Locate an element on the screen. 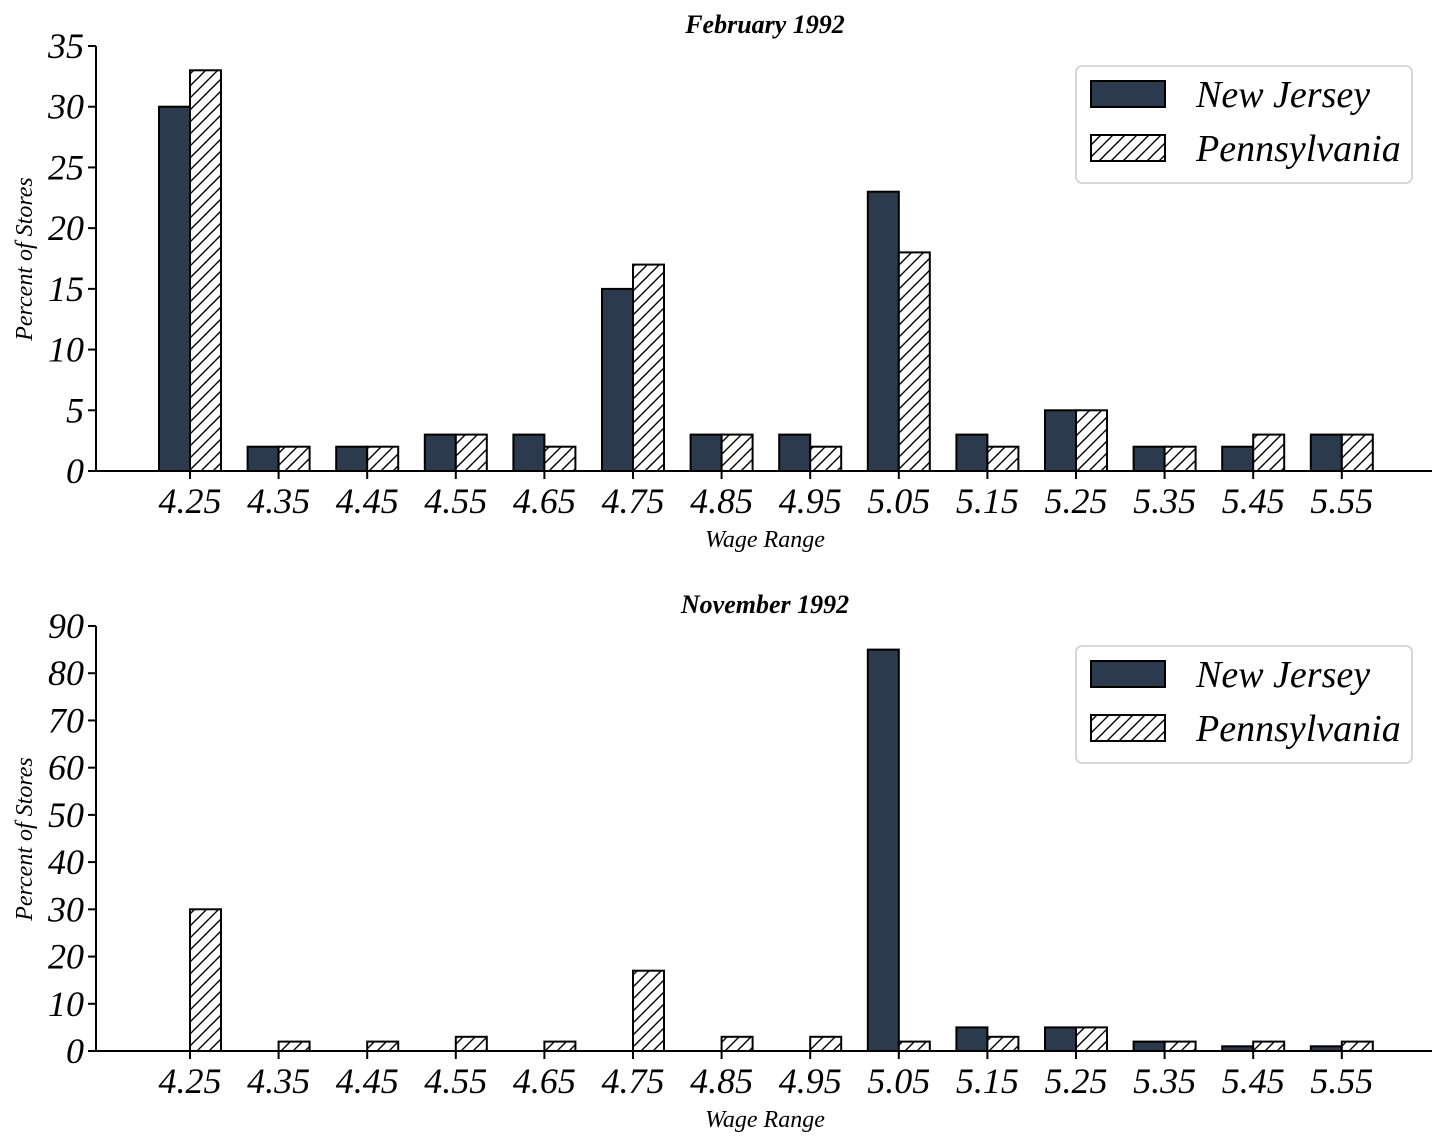  y-tick-label: 15 is located at coordinates (66, 289).